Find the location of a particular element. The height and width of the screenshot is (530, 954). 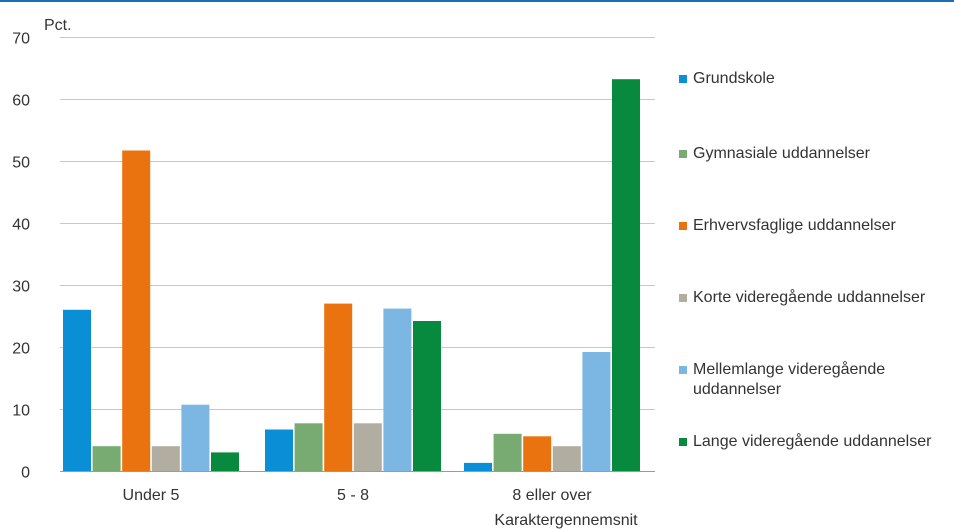

legend-item: Mellemlange videregående uddannelser is located at coordinates (816, 380).